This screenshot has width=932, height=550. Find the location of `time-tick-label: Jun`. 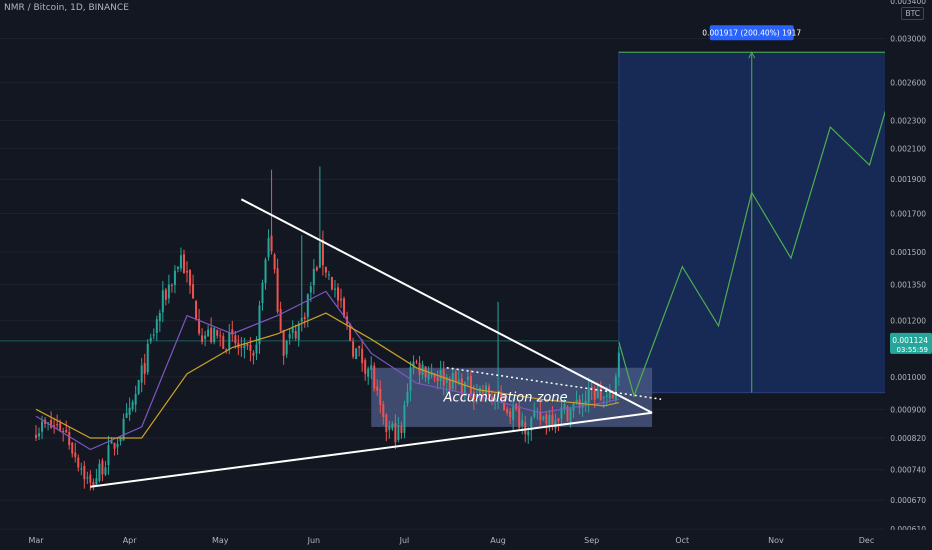

time-tick-label: Jun is located at coordinates (314, 540).